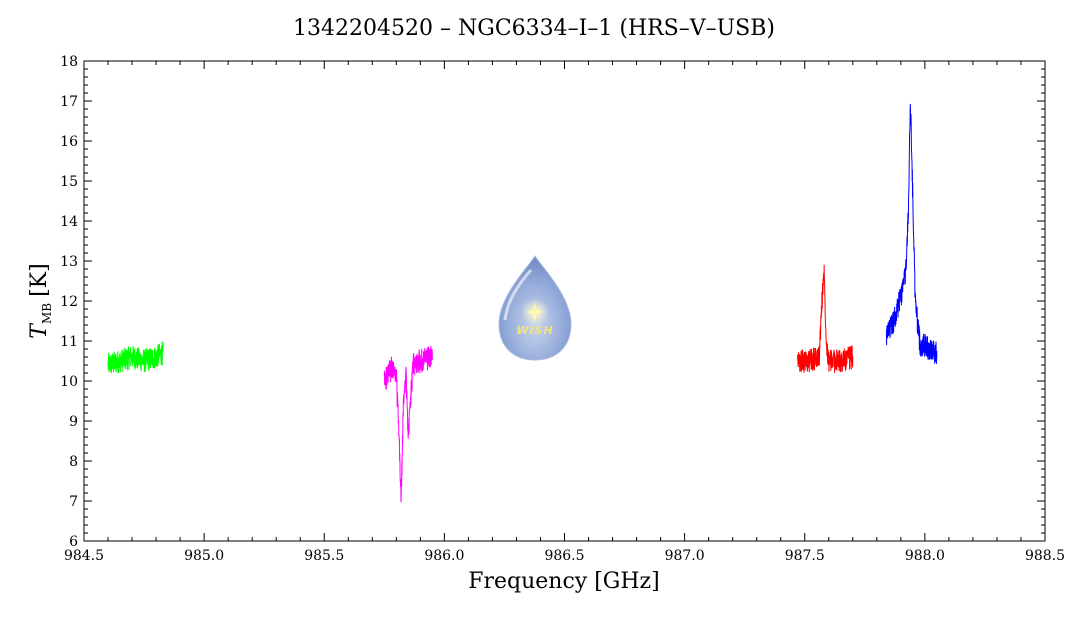  What do you see at coordinates (39, 330) in the screenshot?
I see `y-axis-symbol: T` at bounding box center [39, 330].